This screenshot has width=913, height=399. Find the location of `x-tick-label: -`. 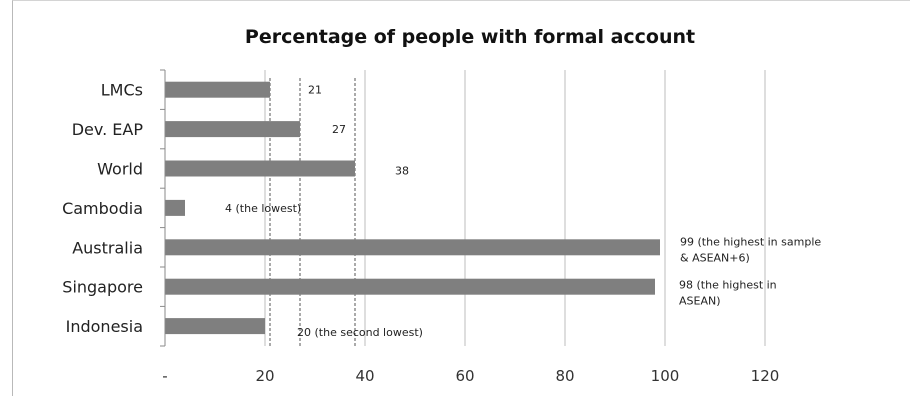

x-tick-label: - is located at coordinates (164, 376).